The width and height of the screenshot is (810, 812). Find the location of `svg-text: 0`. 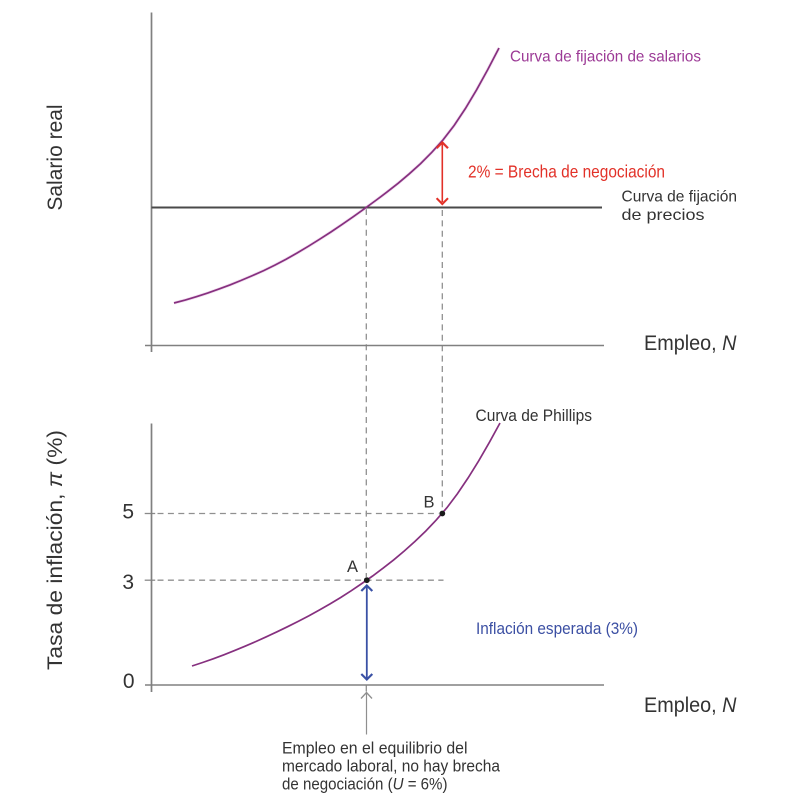

svg-text: 0 is located at coordinates (129, 681).